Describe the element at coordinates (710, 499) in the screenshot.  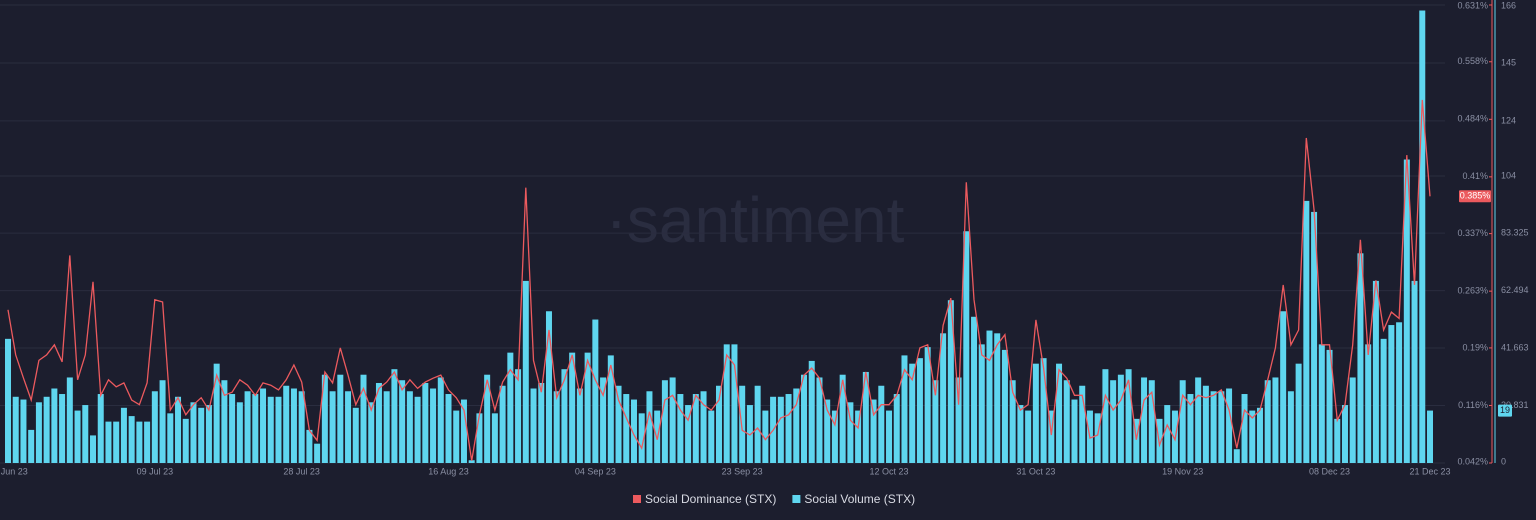
I see `legend-label: Social Dominance (STX)` at that location.